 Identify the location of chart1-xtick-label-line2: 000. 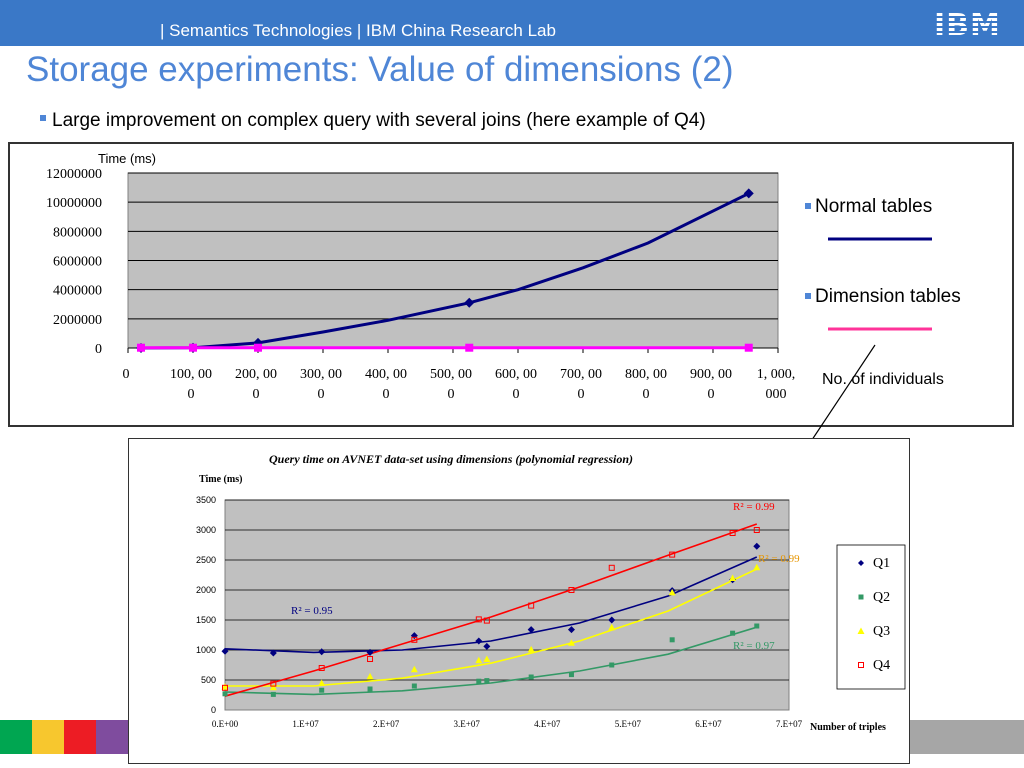
(776, 394).